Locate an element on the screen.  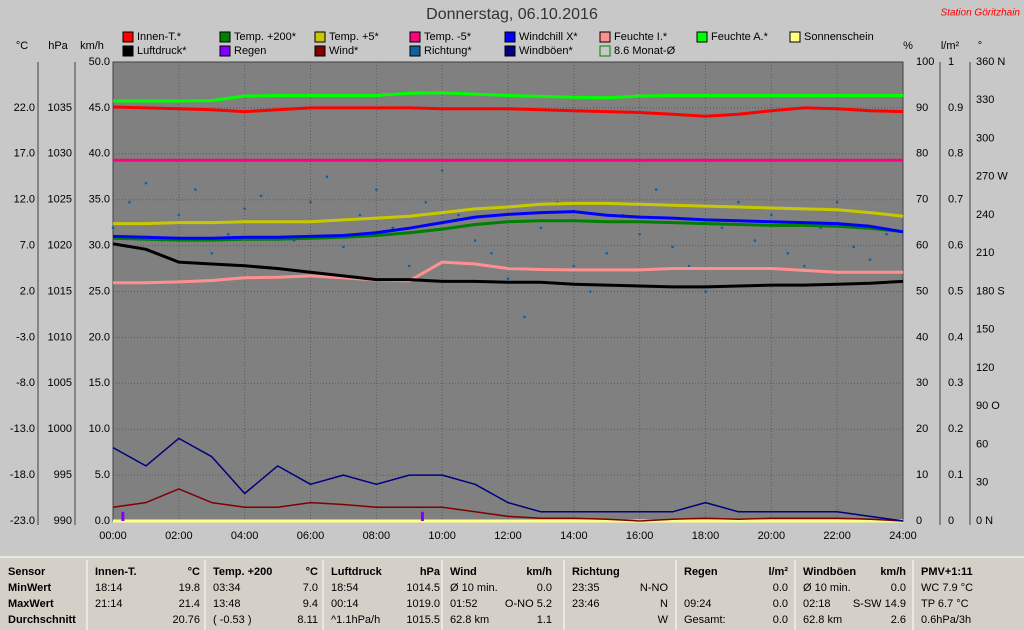
legend-label: Luftdruck* is located at coordinates (162, 51).